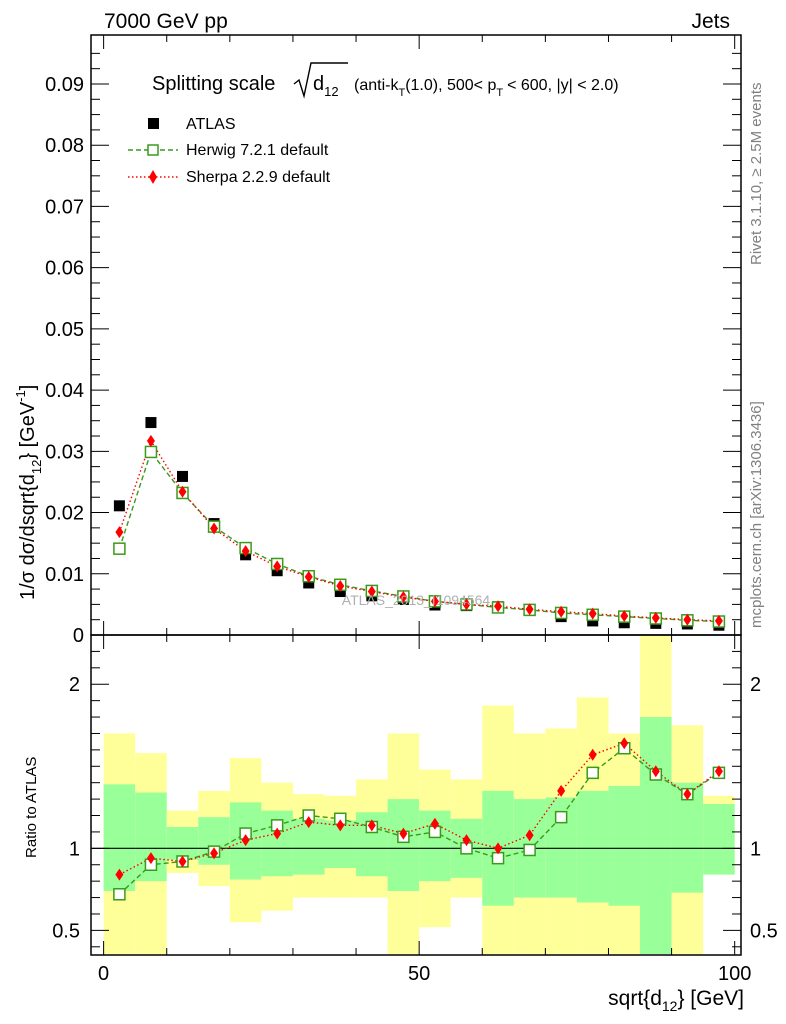  I want to click on header-left: 7000 GeV pp, so click(166, 21).